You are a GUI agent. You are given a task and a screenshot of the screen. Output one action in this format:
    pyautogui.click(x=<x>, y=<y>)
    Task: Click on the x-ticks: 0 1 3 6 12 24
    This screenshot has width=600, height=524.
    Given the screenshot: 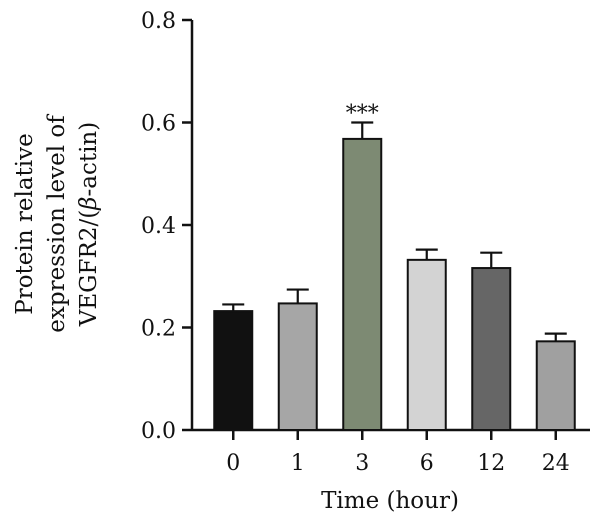 What is the action you would take?
    pyautogui.click(x=398, y=453)
    